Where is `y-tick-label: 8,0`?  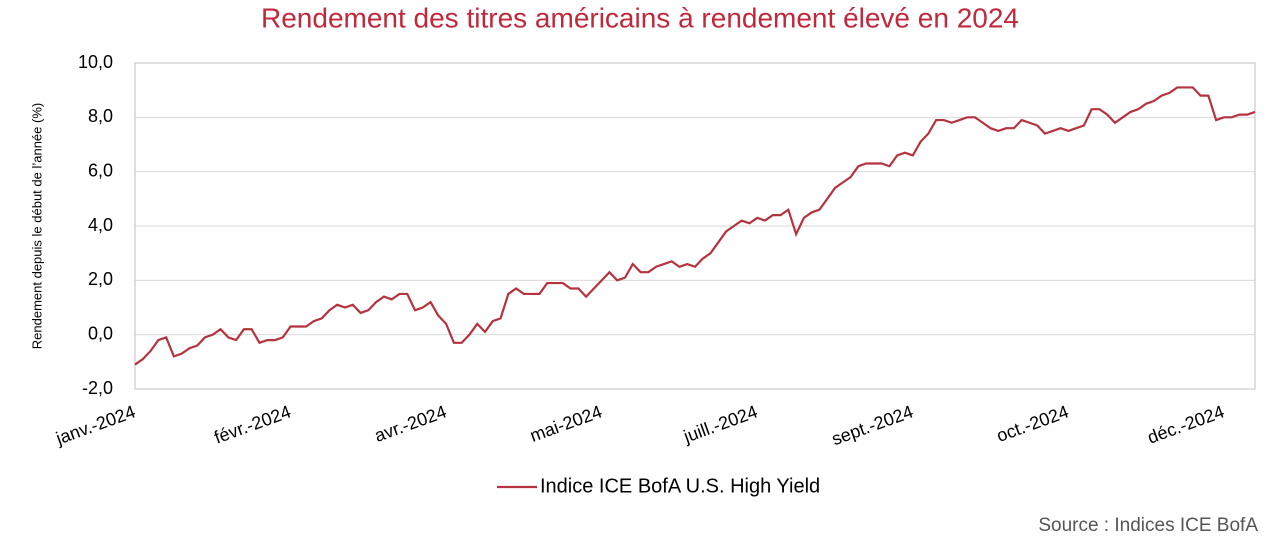
y-tick-label: 8,0 is located at coordinates (100, 116).